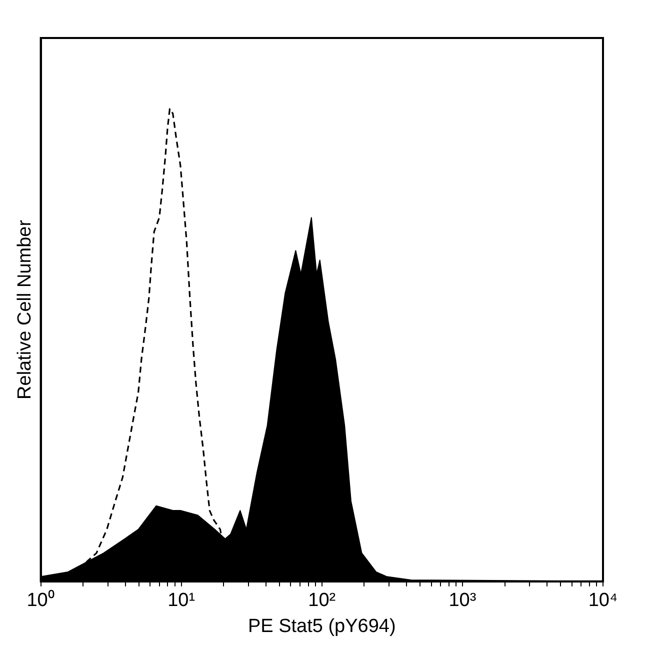  Describe the element at coordinates (603, 601) in the screenshot. I see `x-tick-label: 10⁴` at that location.